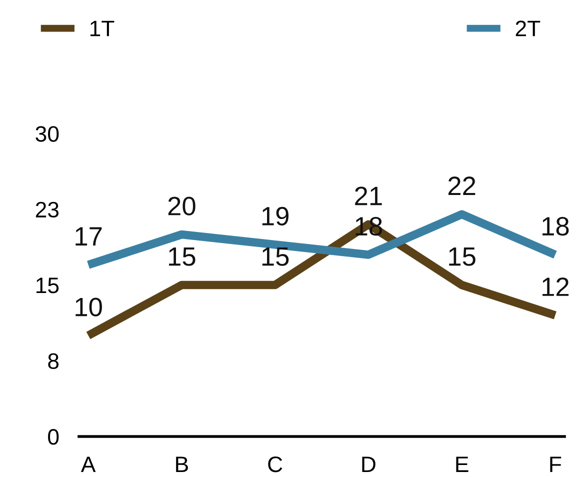 This screenshot has height=477, width=585. What do you see at coordinates (369, 464) in the screenshot?
I see `x-tick-label: D` at bounding box center [369, 464].